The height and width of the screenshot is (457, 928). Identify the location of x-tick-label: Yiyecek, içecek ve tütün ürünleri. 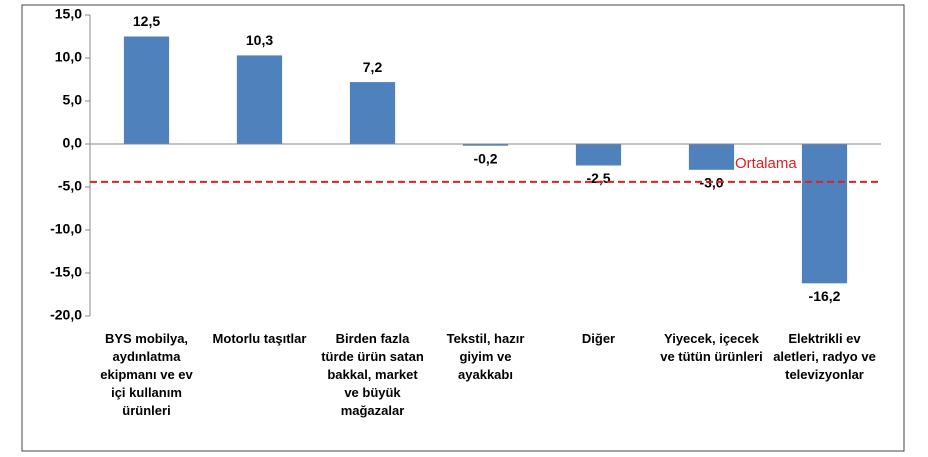
(711, 347).